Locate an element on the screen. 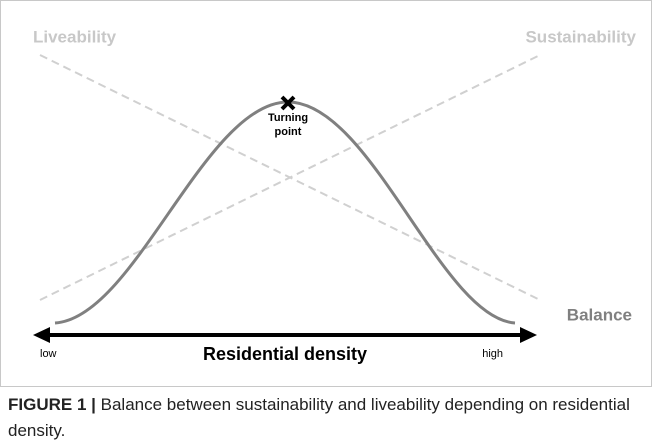  turning-point-mark is located at coordinates (288, 103).